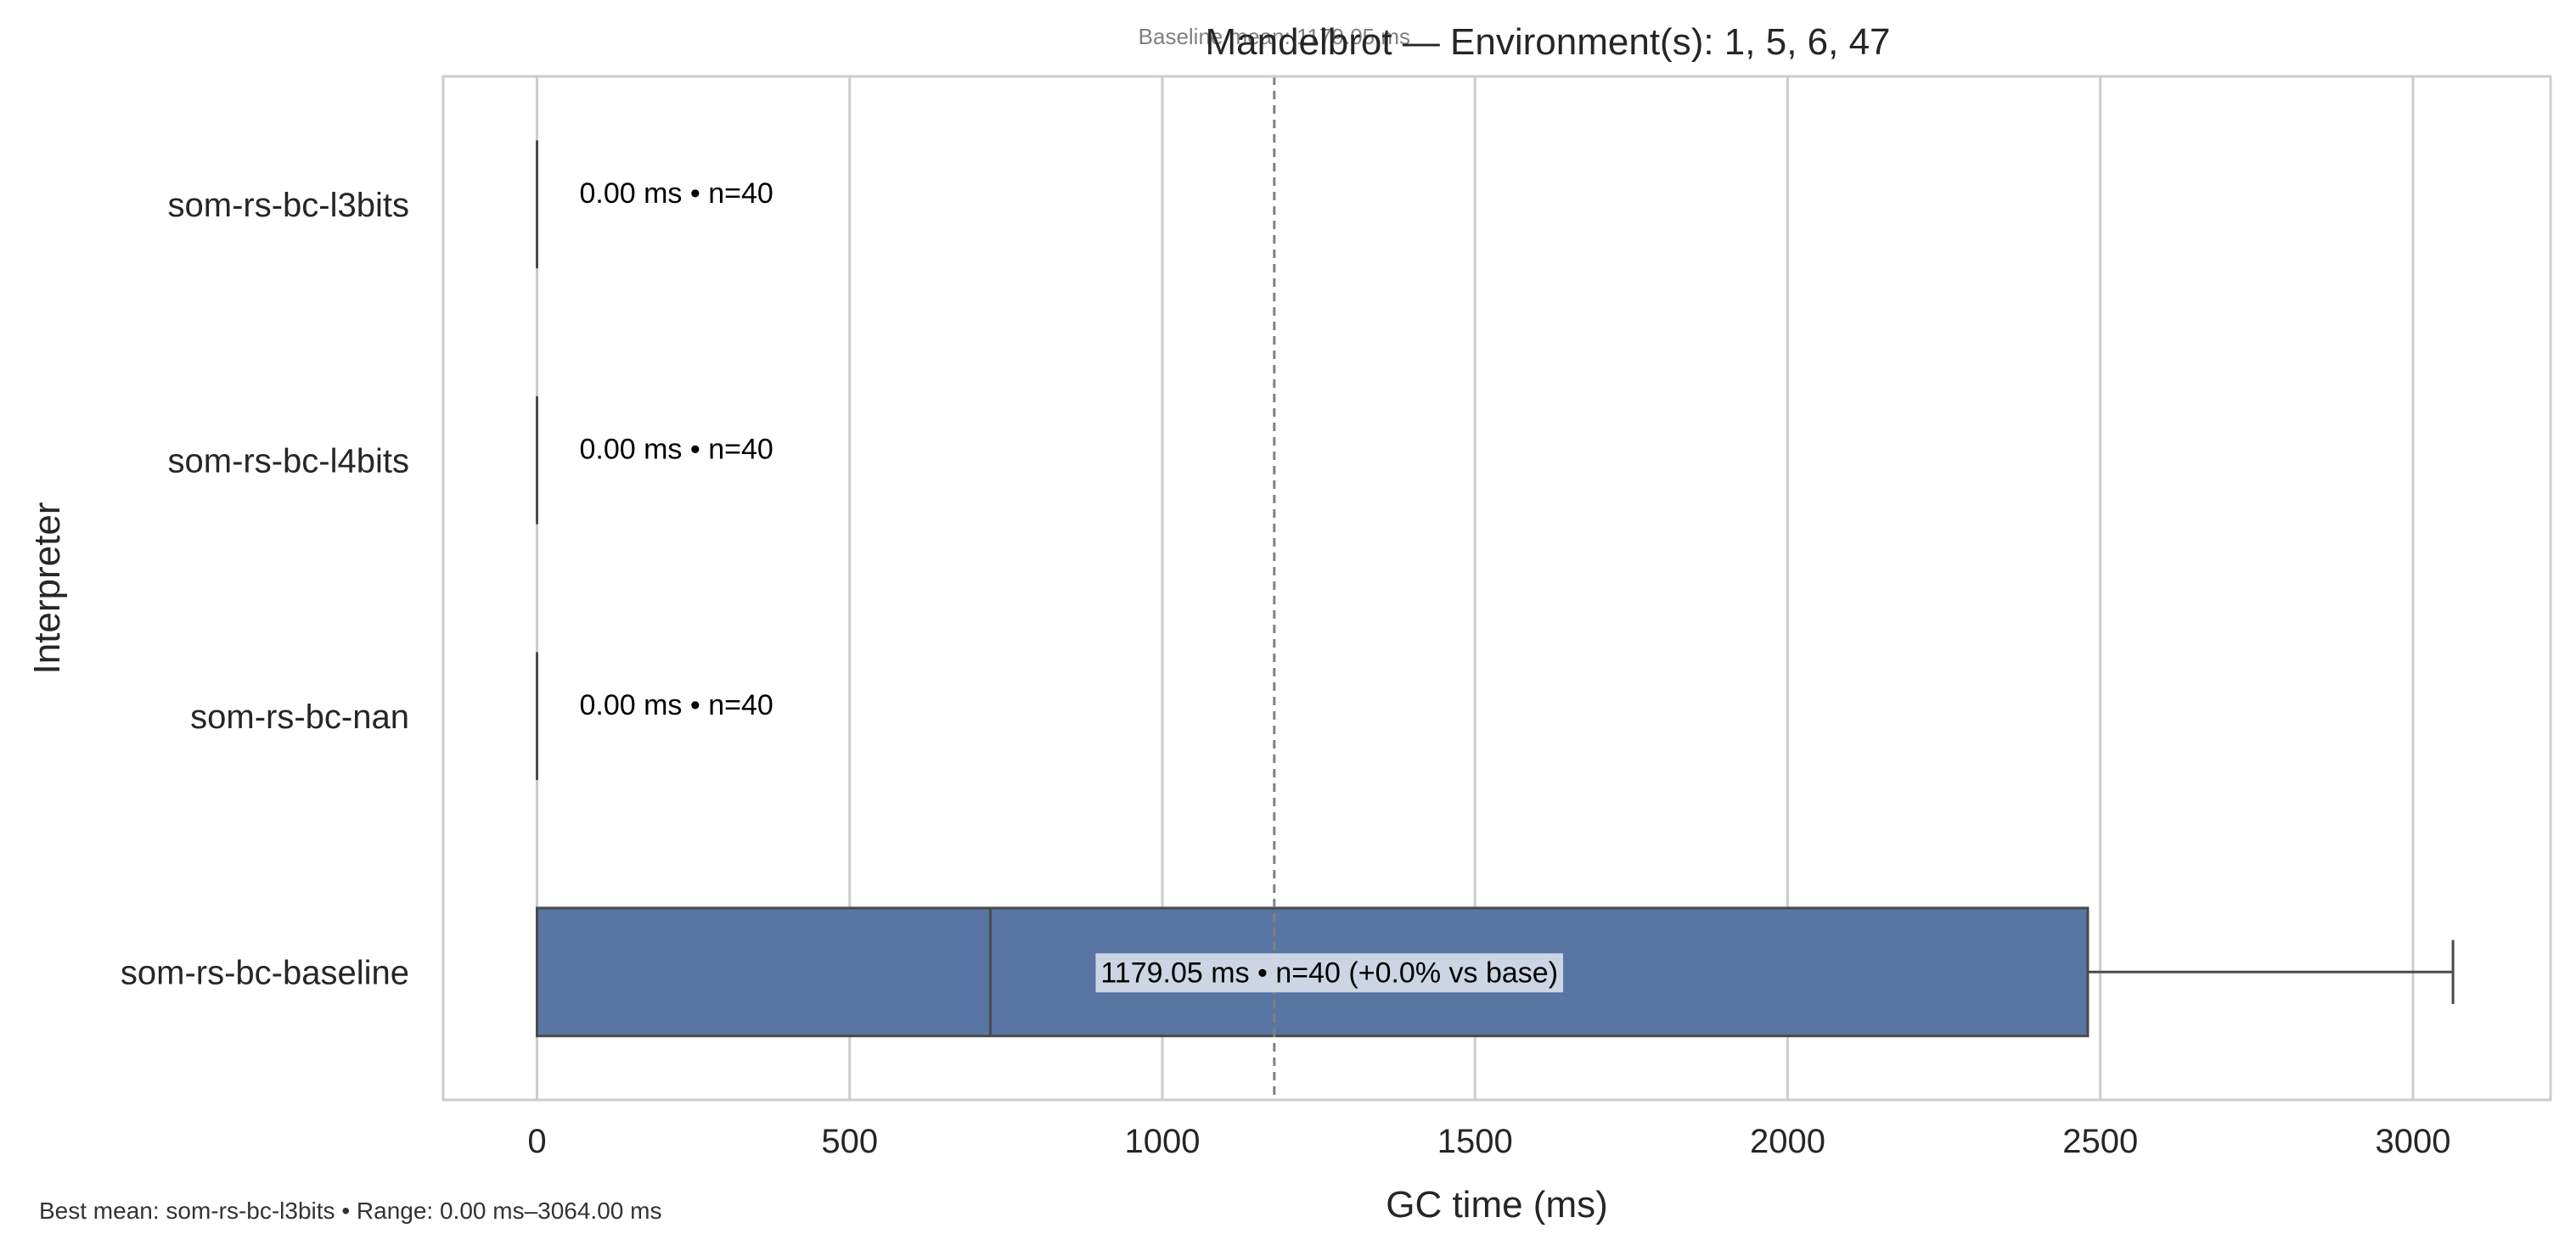 This screenshot has width=2576, height=1251. I want to click on chart-subtitle: Baseline mean: 1179.05 ms, so click(1274, 36).